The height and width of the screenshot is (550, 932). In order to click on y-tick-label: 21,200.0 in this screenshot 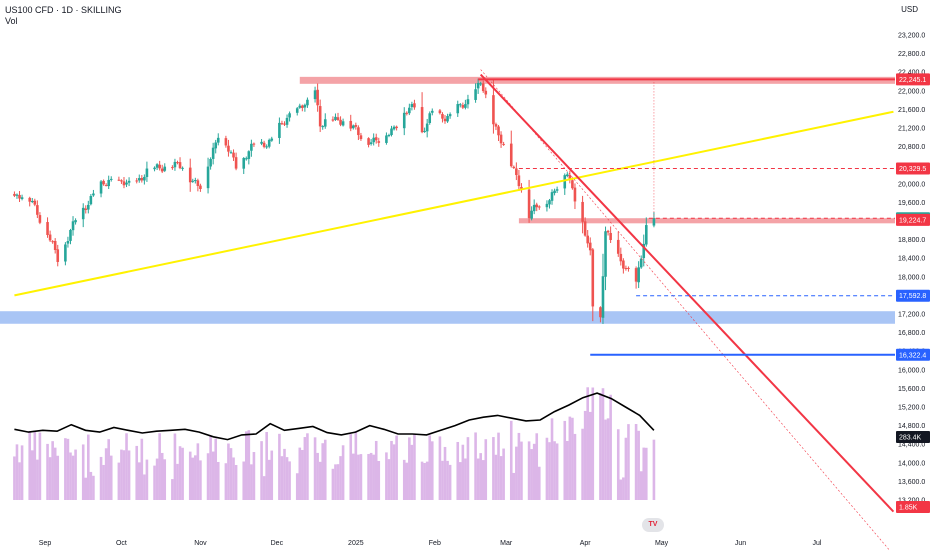, I will do `click(911, 129)`.